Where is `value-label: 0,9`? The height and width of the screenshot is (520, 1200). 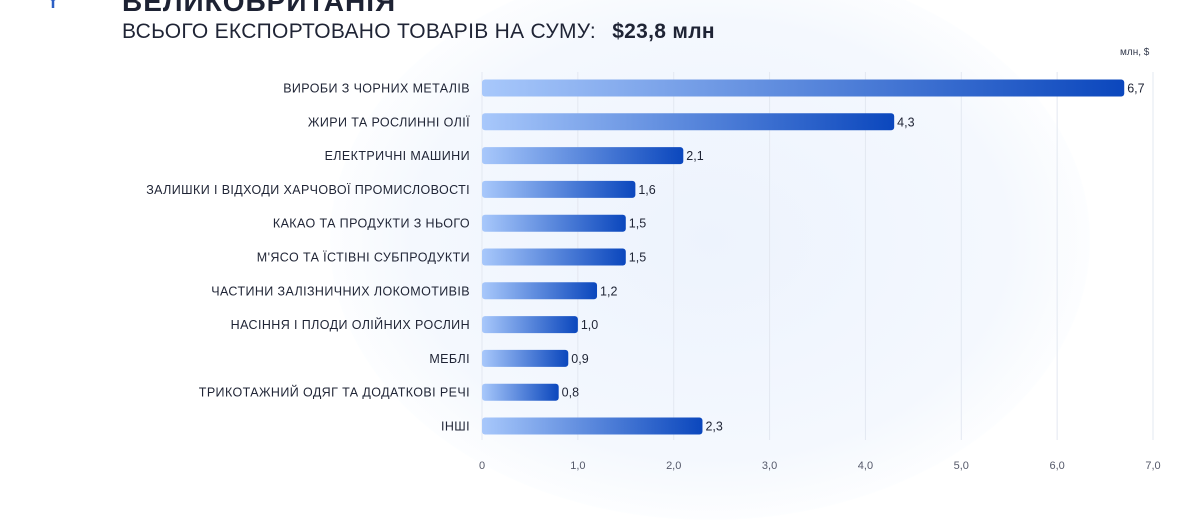 value-label: 0,9 is located at coordinates (579, 359).